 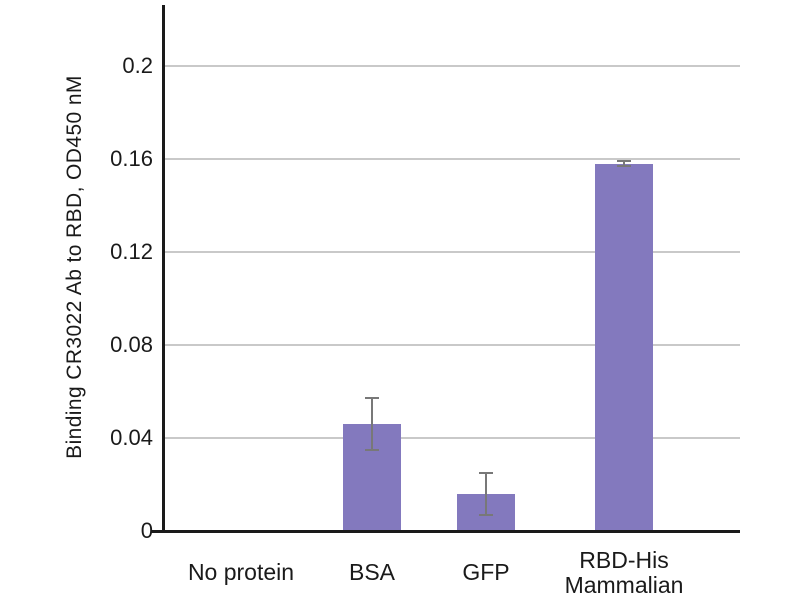 I want to click on x-category-label-no-protein: No protein, so click(x=241, y=572).